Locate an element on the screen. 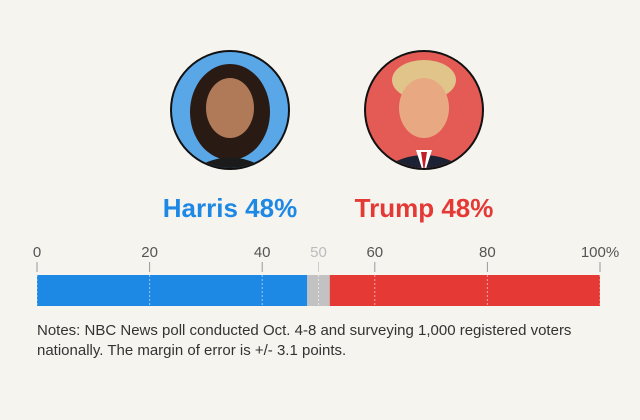 Image resolution: width=640 pixels, height=420 pixels. trump-photo is located at coordinates (424, 110).